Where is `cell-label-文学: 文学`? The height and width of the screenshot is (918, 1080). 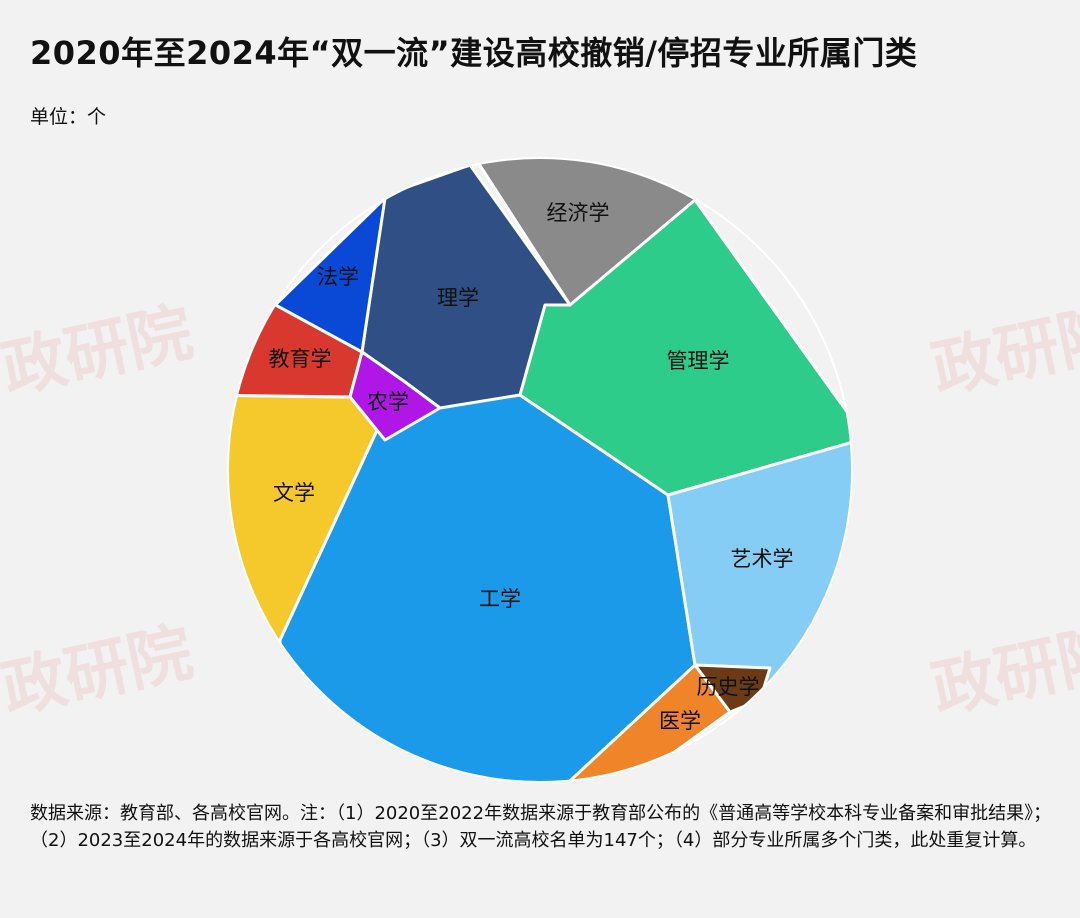 cell-label-文学: 文学 is located at coordinates (294, 493).